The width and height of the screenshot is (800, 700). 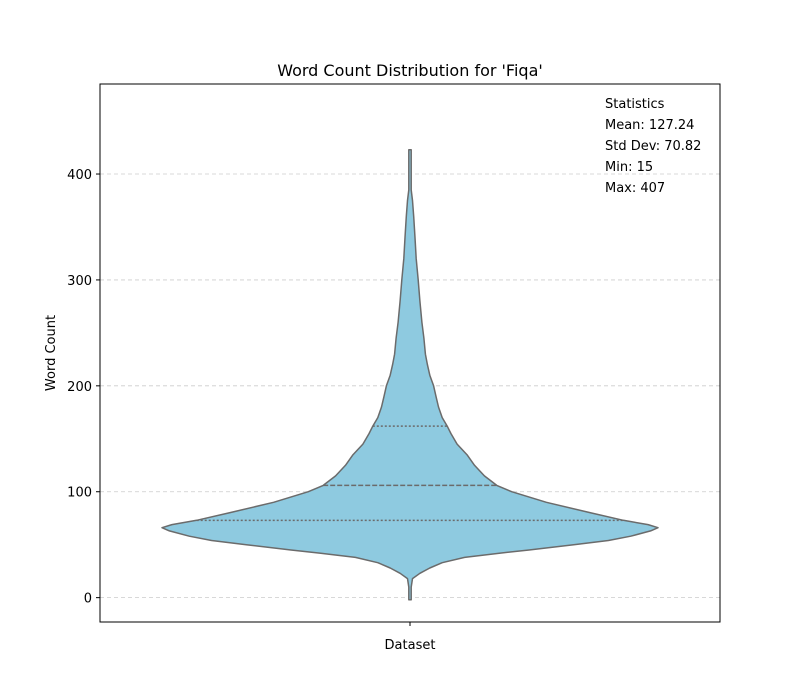 I want to click on x-tick-label: Dataset, so click(x=410, y=645).